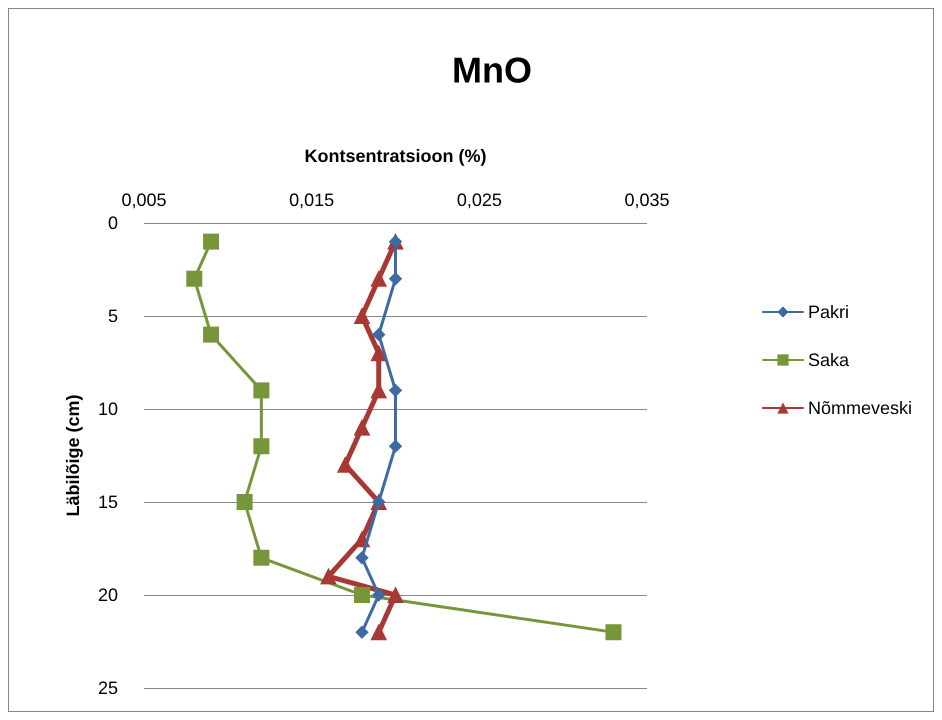 The image size is (942, 720). What do you see at coordinates (144, 200) in the screenshot?
I see `x-tick-label: 0,005` at bounding box center [144, 200].